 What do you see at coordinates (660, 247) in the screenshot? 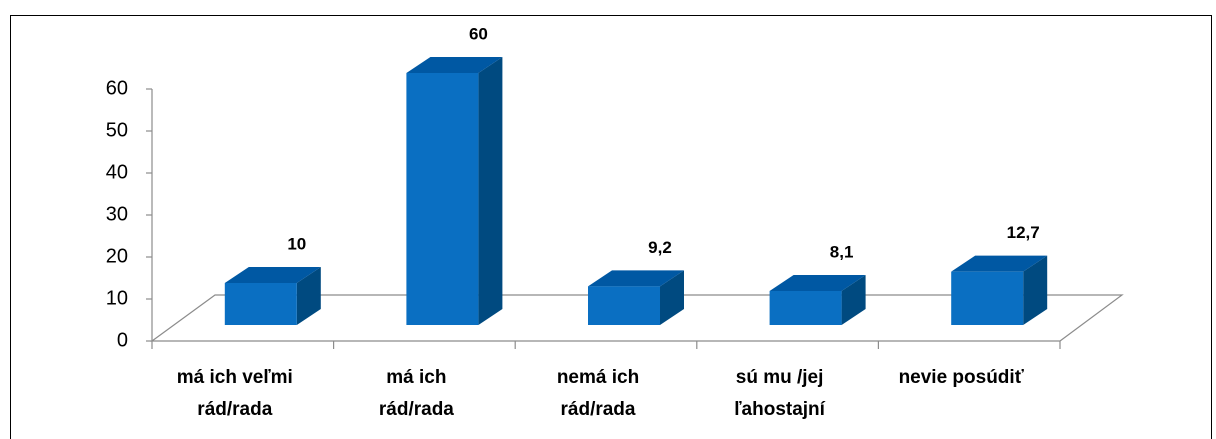
I see `value-label: 9,2` at bounding box center [660, 247].